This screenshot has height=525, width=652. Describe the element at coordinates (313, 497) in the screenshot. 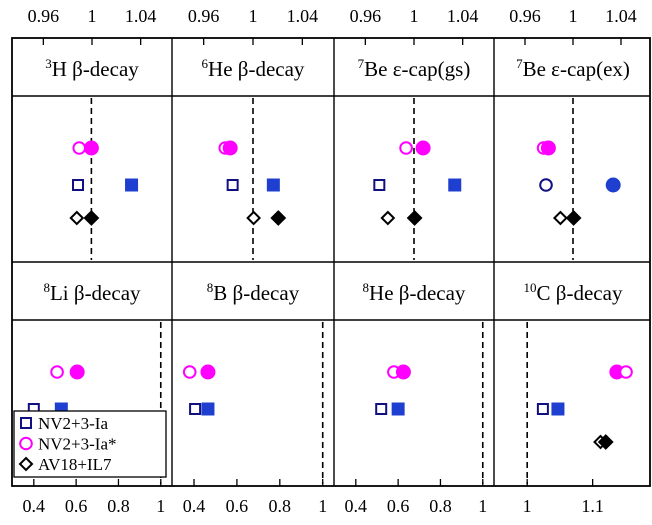

I see `bottom-axis: 0.4 0.6 0.8 1 0.4 0.6 0.8 1 0.4 0.6 0.8 1 1 1.1` at that location.